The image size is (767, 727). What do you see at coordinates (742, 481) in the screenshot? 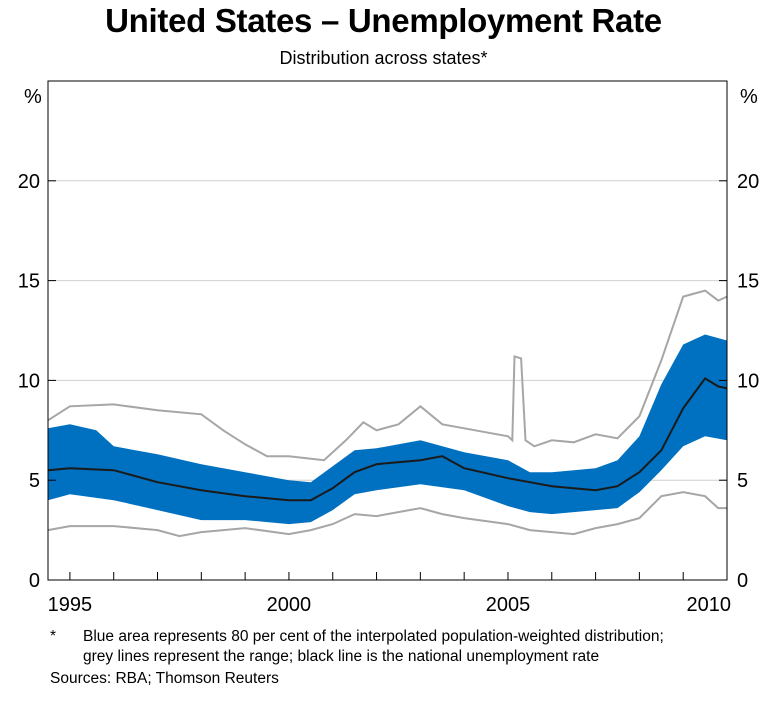
I see `y-tick-label-right: 5` at bounding box center [742, 481].